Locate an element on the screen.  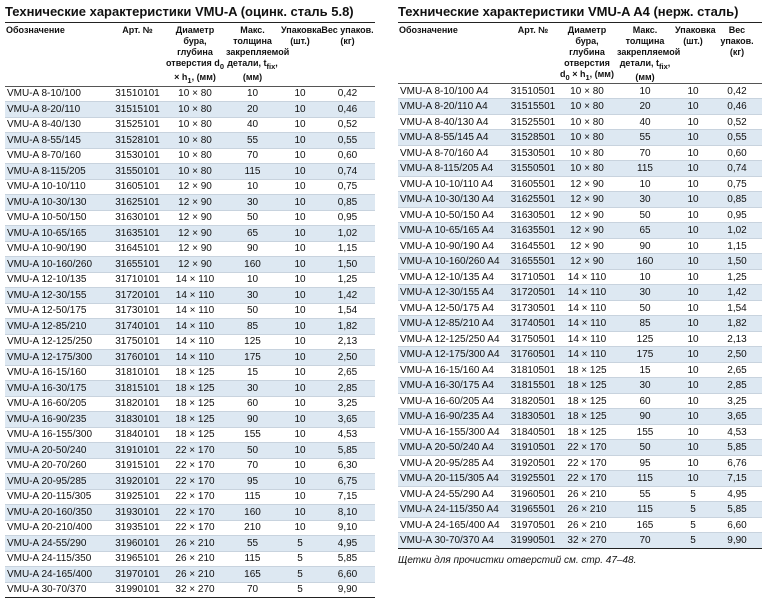
cell: VMU-A 16-30/175 A4 is located at coordinates (453, 385).